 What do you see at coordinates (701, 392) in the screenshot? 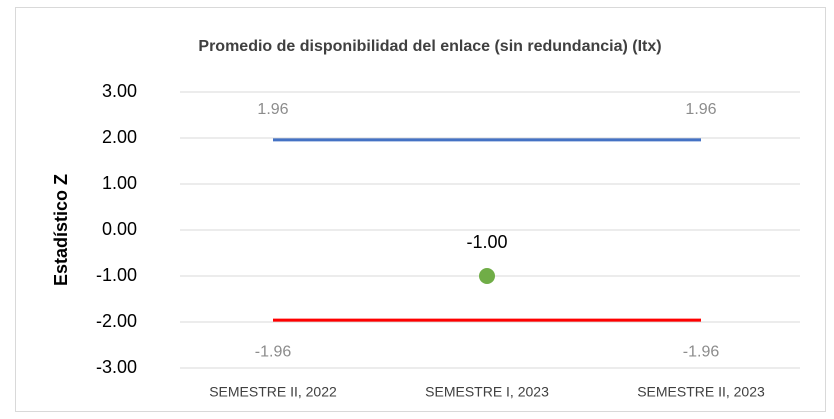
I see `x-tick-label: SEMESTRE II, 2023` at bounding box center [701, 392].